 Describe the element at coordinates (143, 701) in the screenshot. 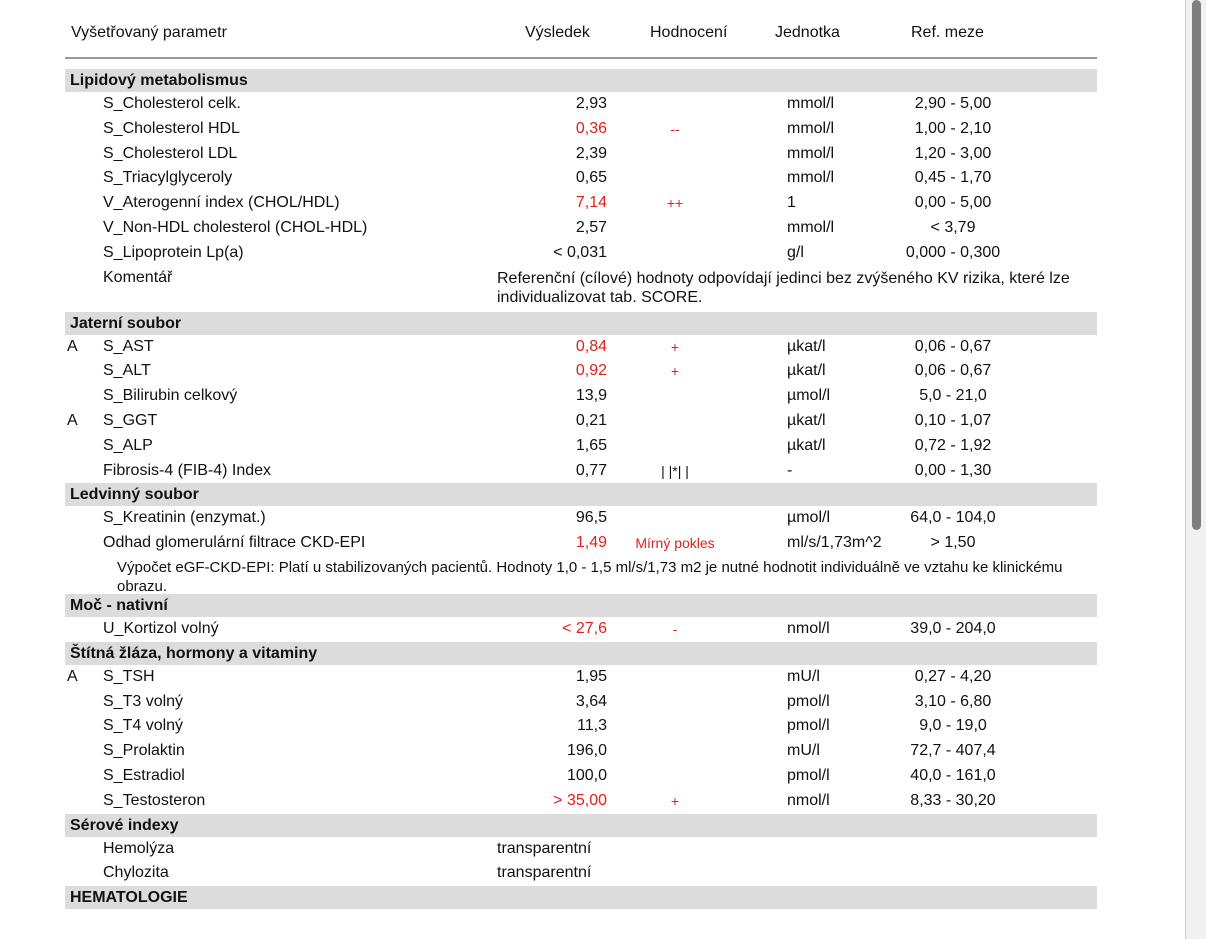

I see `param-name: S_T3 volný` at that location.